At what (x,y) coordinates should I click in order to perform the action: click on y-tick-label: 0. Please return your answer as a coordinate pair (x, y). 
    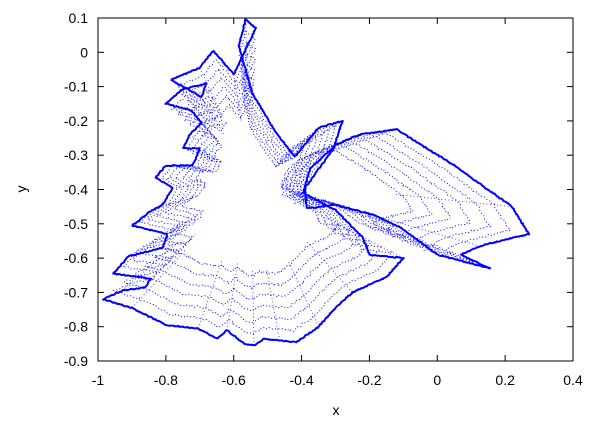
    Looking at the image, I should click on (84, 52).